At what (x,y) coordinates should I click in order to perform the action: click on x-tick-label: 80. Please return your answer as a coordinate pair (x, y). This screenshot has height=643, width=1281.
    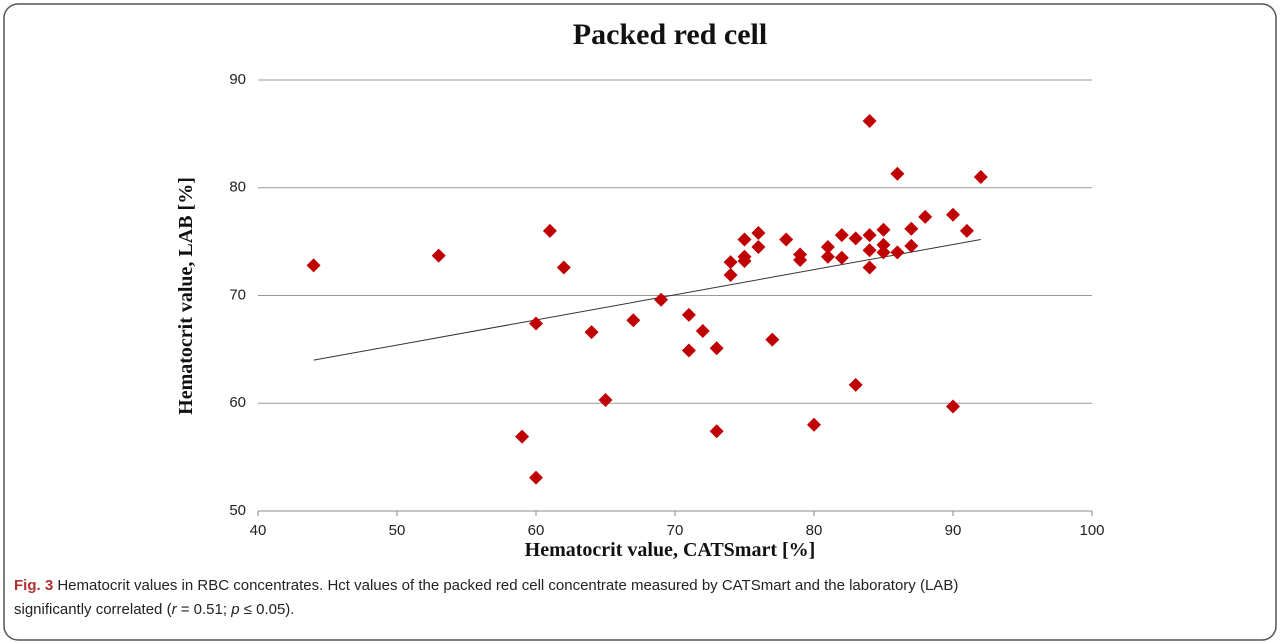
    Looking at the image, I should click on (814, 530).